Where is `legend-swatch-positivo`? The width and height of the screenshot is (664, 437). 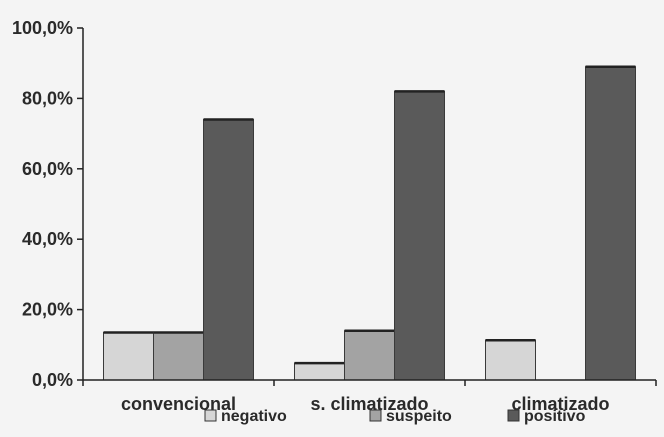
legend-swatch-positivo is located at coordinates (513, 415).